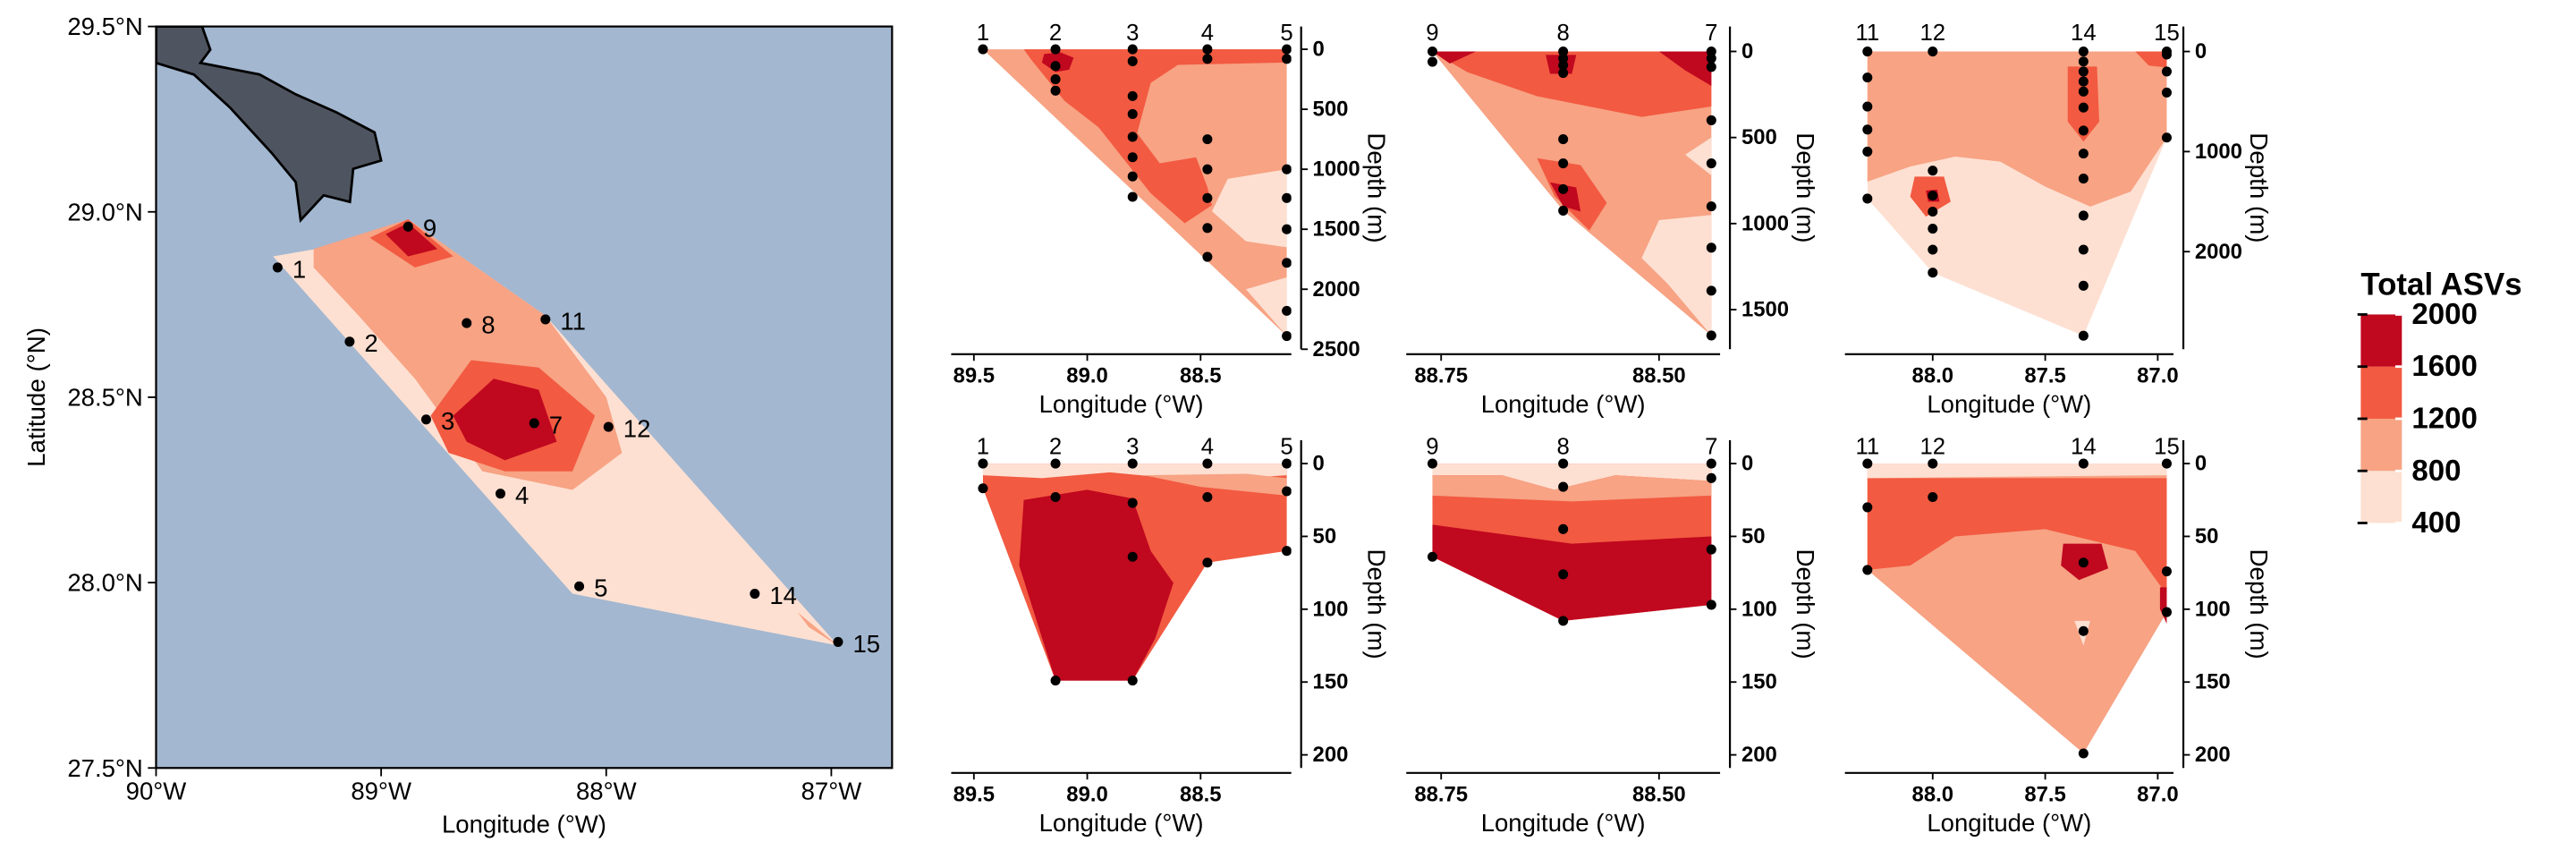 This screenshot has width=2576, height=859. I want to click on station-label: 1, so click(983, 446).